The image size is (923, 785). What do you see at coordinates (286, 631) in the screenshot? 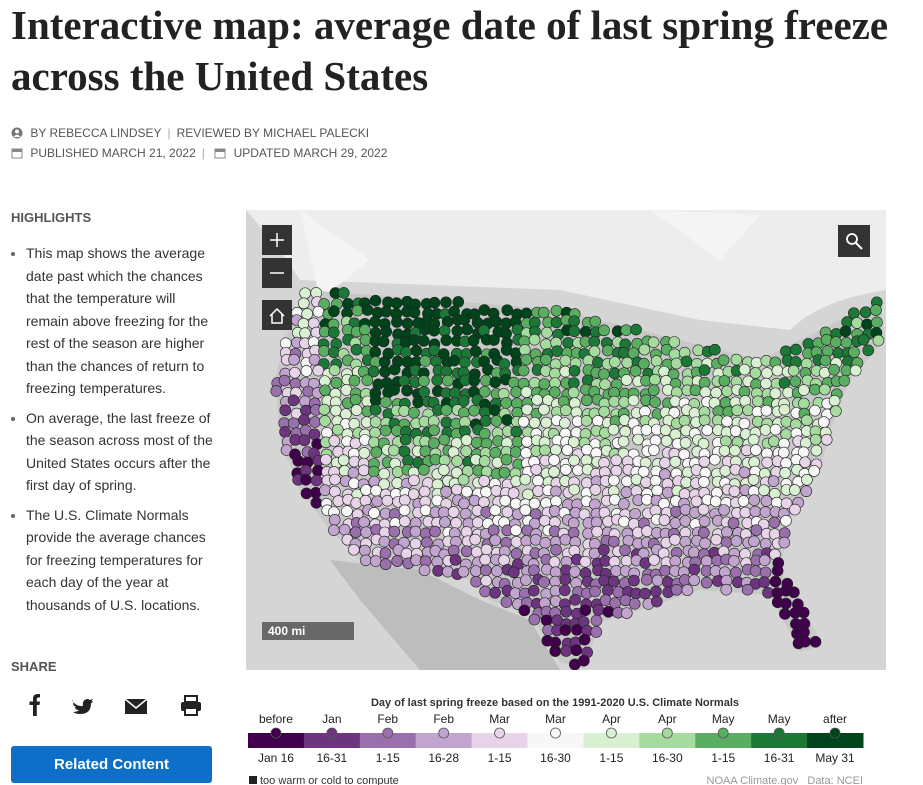
I see `scale-label: 400 mi` at bounding box center [286, 631].